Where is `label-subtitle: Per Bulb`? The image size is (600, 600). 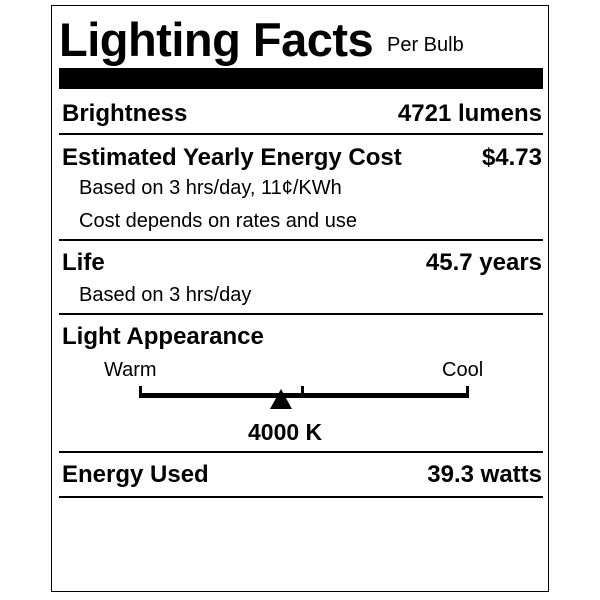
label-subtitle: Per Bulb is located at coordinates (425, 45).